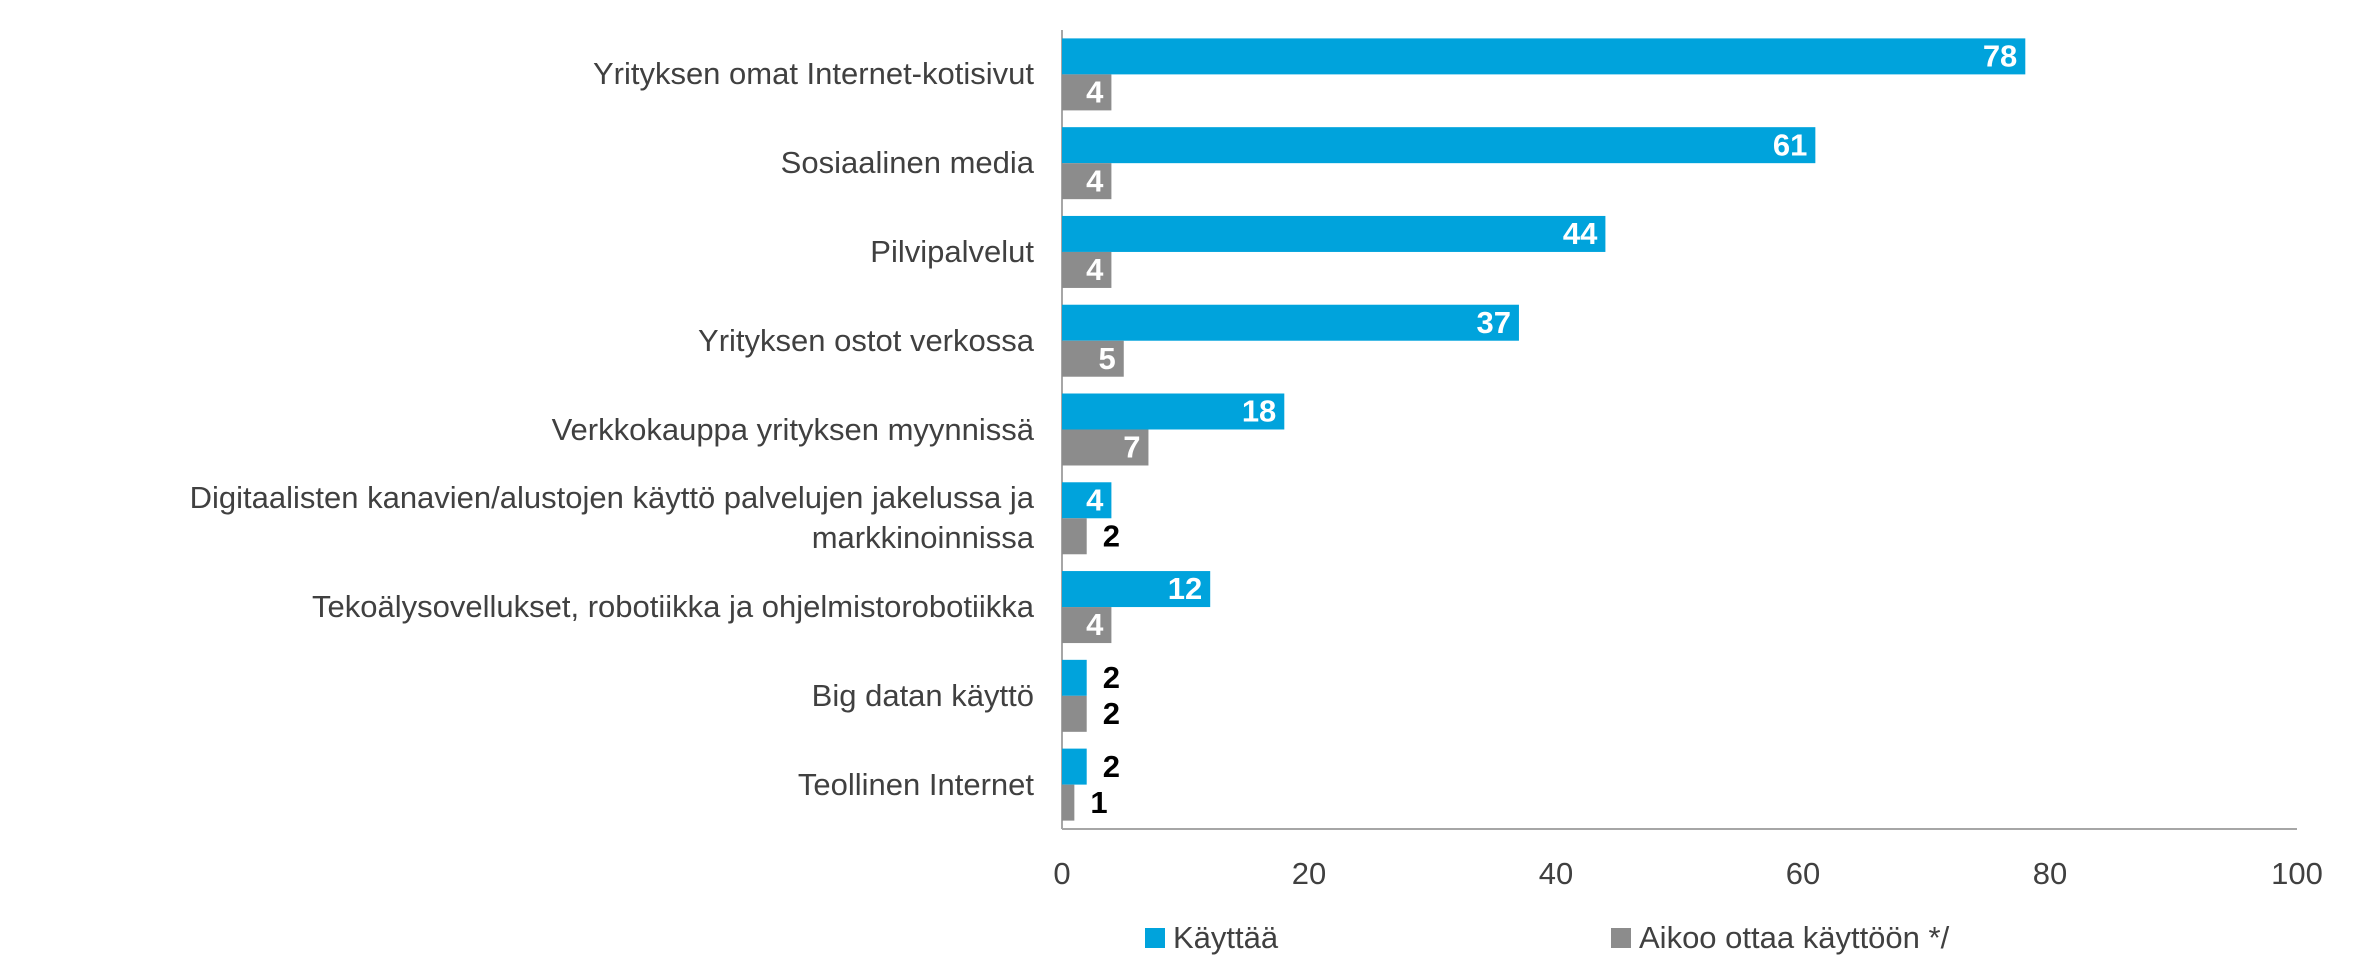 The width and height of the screenshot is (2356, 960). I want to click on category-label: Yrityksen omat Internet-kotisivut, so click(813, 74).